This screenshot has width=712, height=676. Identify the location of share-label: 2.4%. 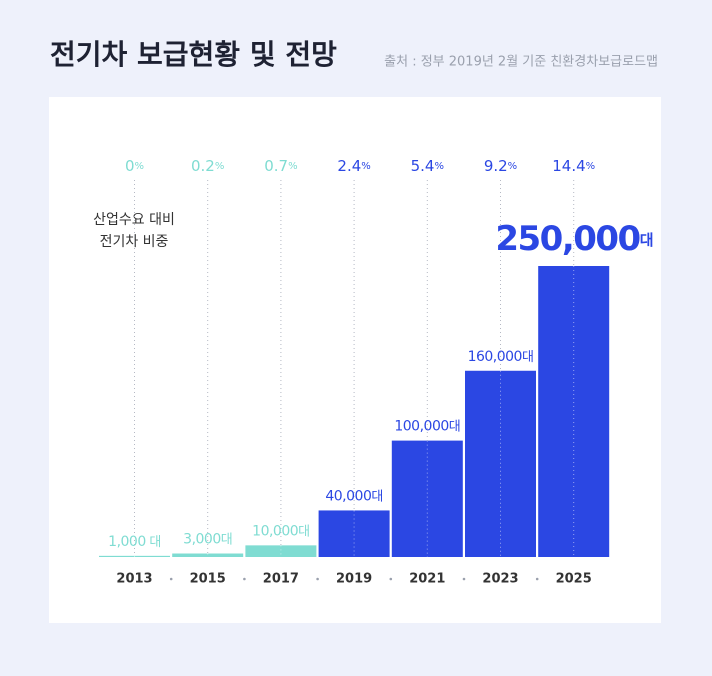
(353, 166).